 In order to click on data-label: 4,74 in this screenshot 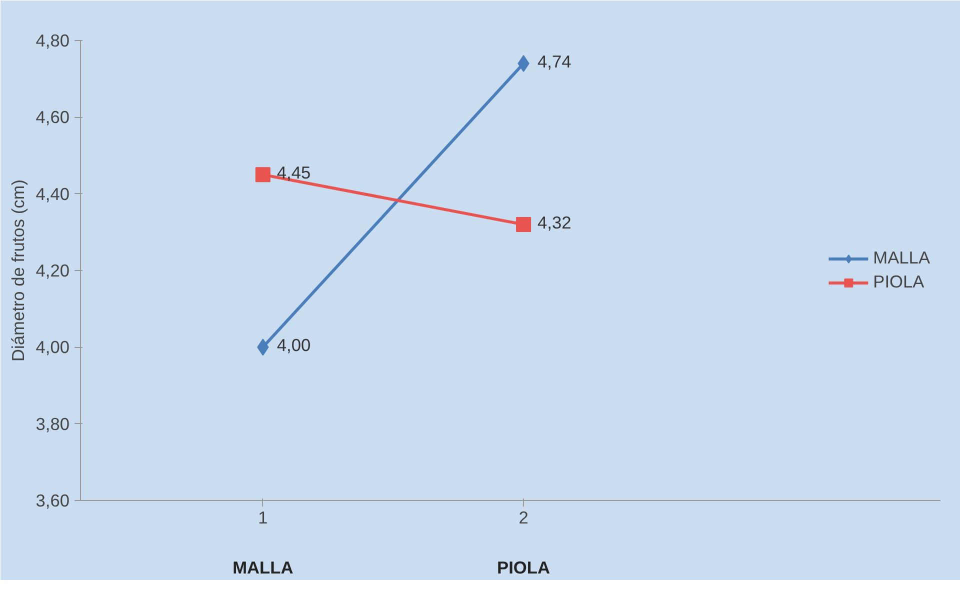, I will do `click(555, 62)`.